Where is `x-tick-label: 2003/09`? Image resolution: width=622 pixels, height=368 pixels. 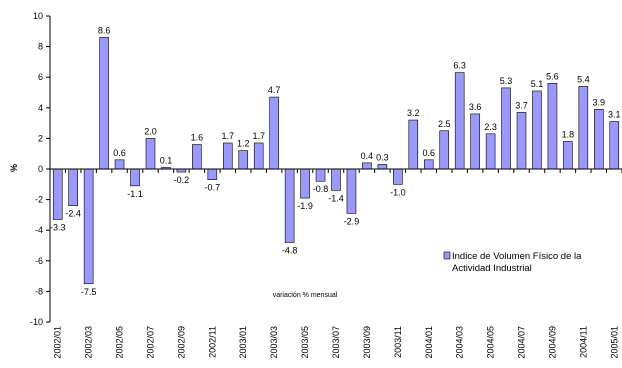
x-tick-label: 2003/09 is located at coordinates (367, 342).